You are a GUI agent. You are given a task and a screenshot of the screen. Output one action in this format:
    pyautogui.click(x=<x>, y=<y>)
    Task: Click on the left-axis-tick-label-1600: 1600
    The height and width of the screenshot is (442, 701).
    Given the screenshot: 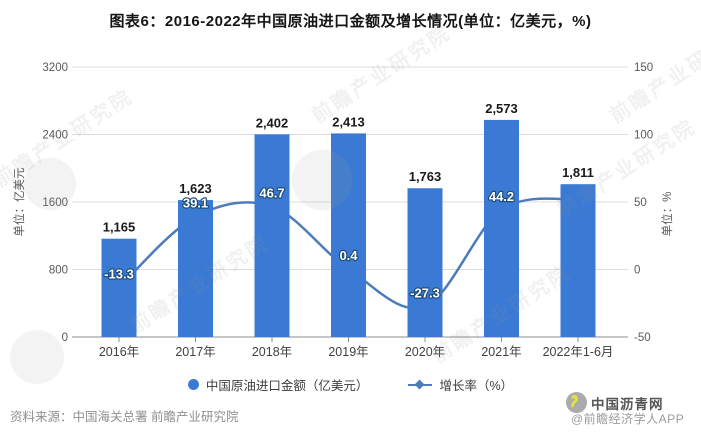 What is the action you would take?
    pyautogui.click(x=55, y=203)
    